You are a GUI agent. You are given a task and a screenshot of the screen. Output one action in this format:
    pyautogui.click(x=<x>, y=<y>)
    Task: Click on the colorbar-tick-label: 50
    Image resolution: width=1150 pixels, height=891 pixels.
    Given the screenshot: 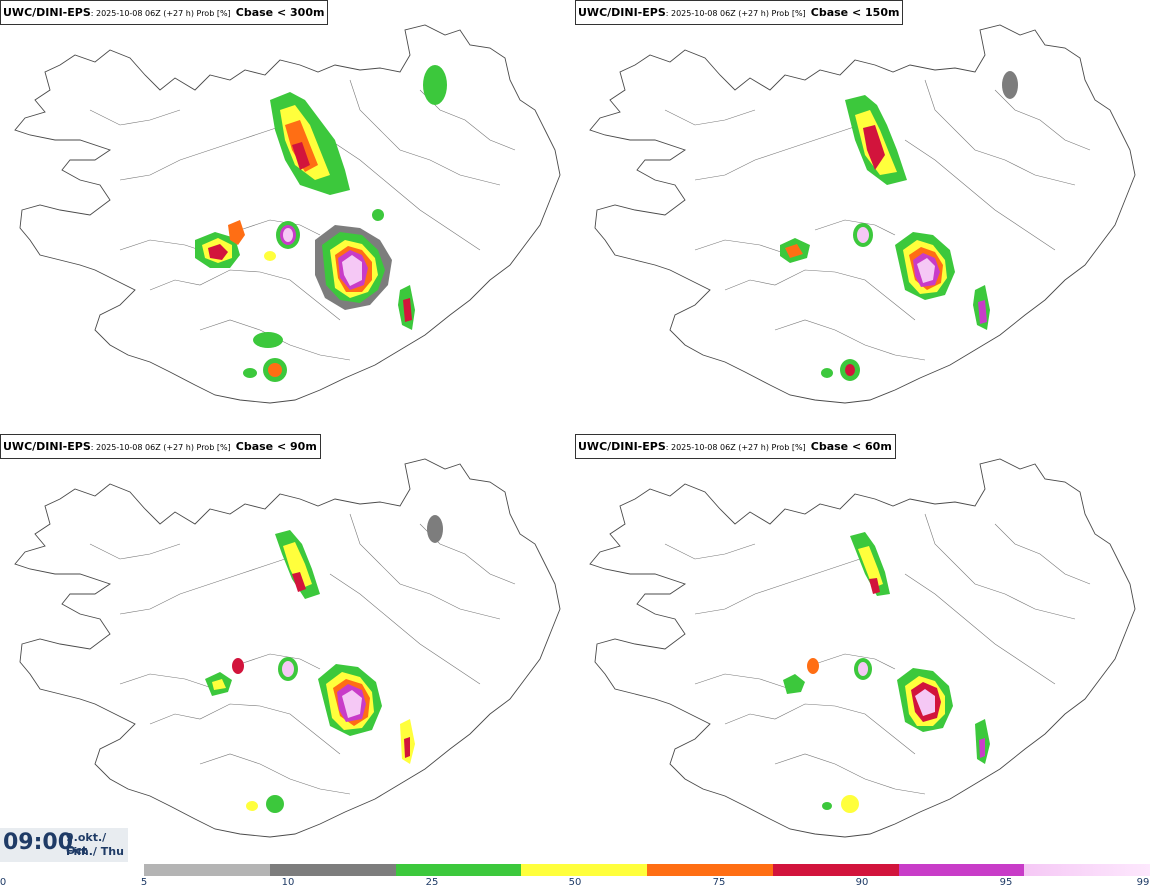 What is the action you would take?
    pyautogui.click(x=575, y=882)
    